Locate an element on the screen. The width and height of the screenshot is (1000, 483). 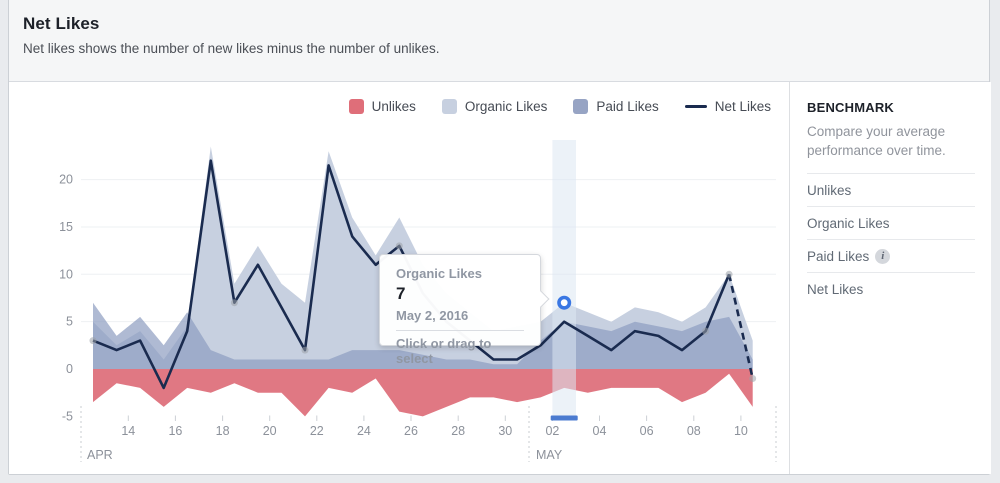
legend-item-unlikes: Unlikes is located at coordinates (382, 106).